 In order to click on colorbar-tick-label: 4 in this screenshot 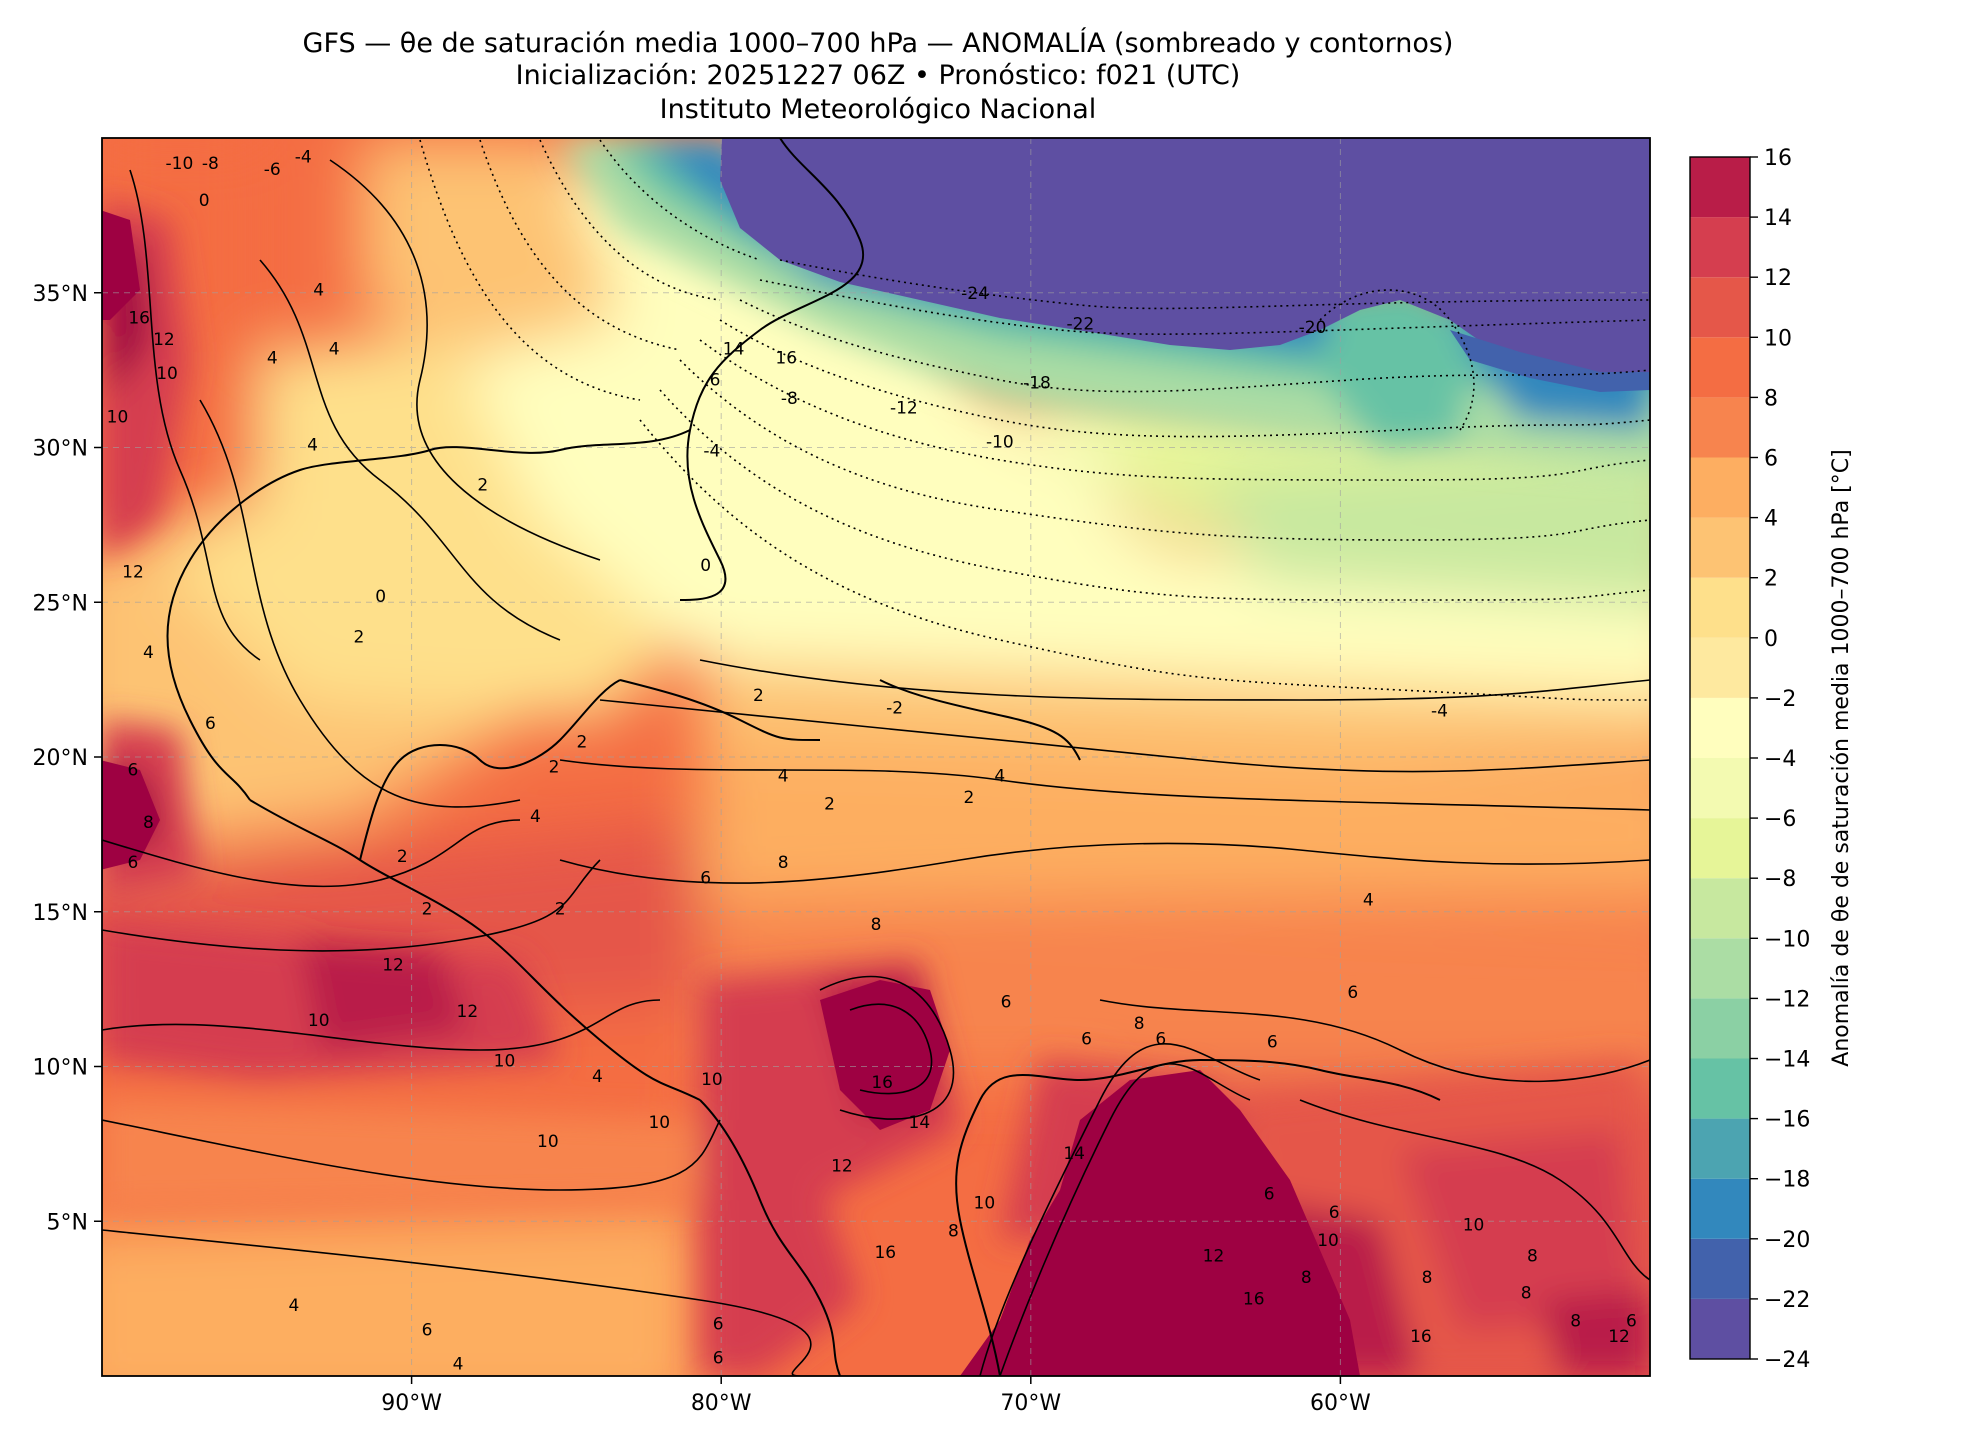, I will do `click(1771, 519)`.